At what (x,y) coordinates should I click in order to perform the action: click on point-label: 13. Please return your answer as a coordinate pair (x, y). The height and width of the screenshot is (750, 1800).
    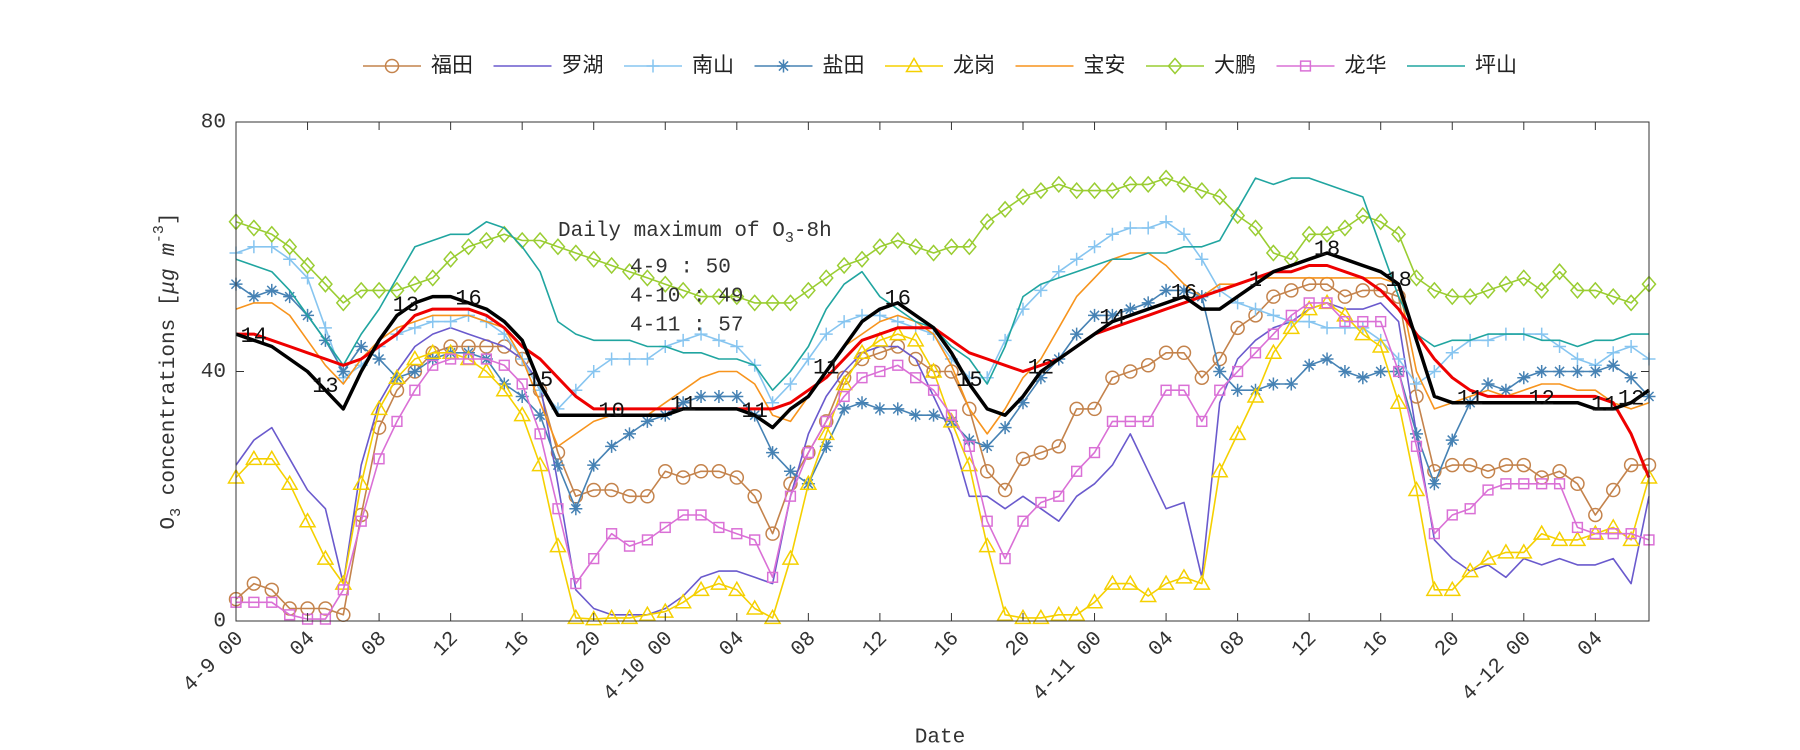
    Looking at the image, I should click on (406, 305).